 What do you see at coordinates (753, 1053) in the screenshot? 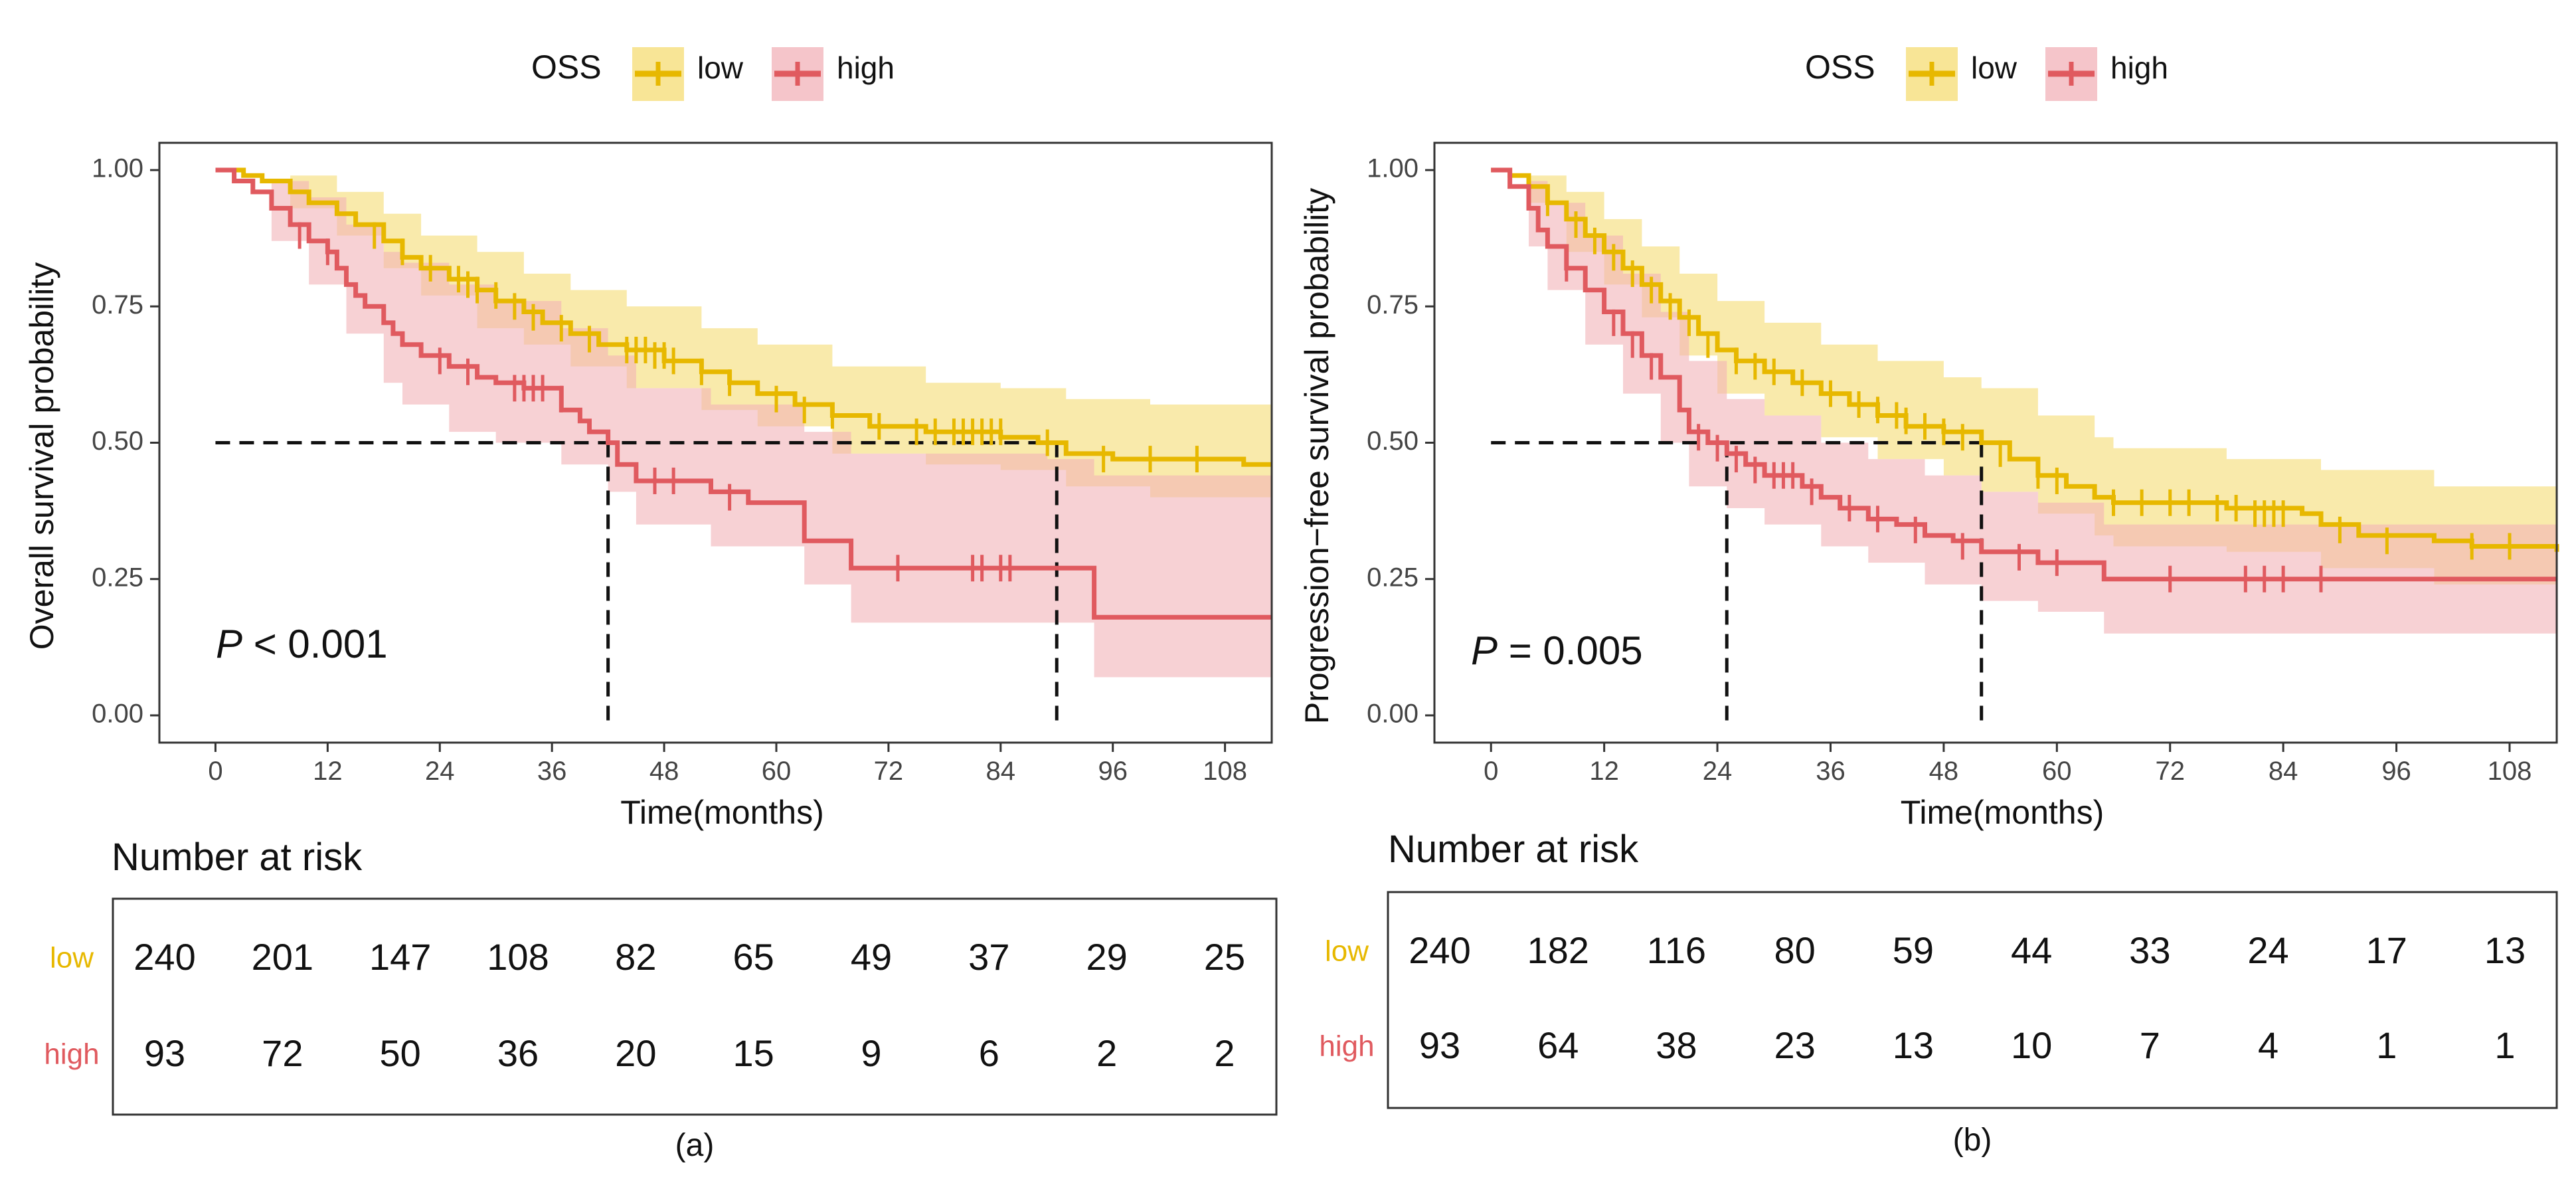
I see `risk-cell: 15` at bounding box center [753, 1053].